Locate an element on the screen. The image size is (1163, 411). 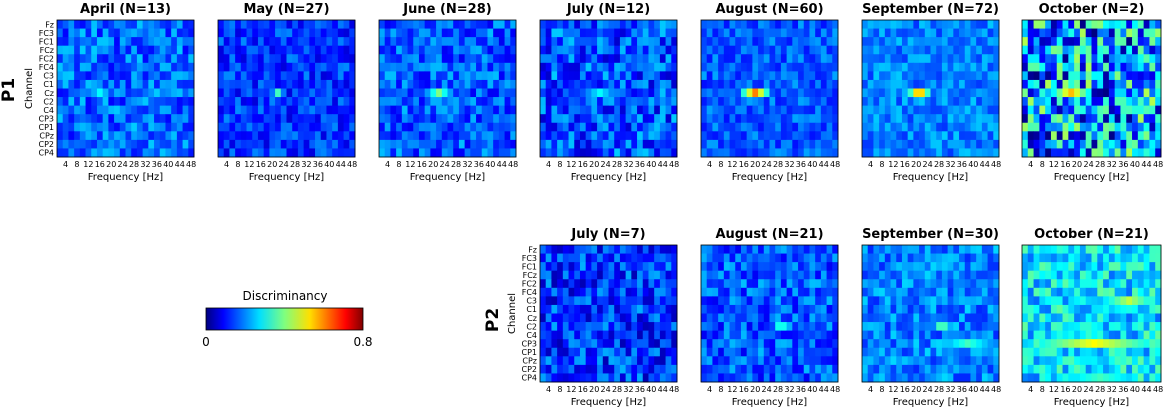
y-tick-label: CP1 is located at coordinates (530, 352).